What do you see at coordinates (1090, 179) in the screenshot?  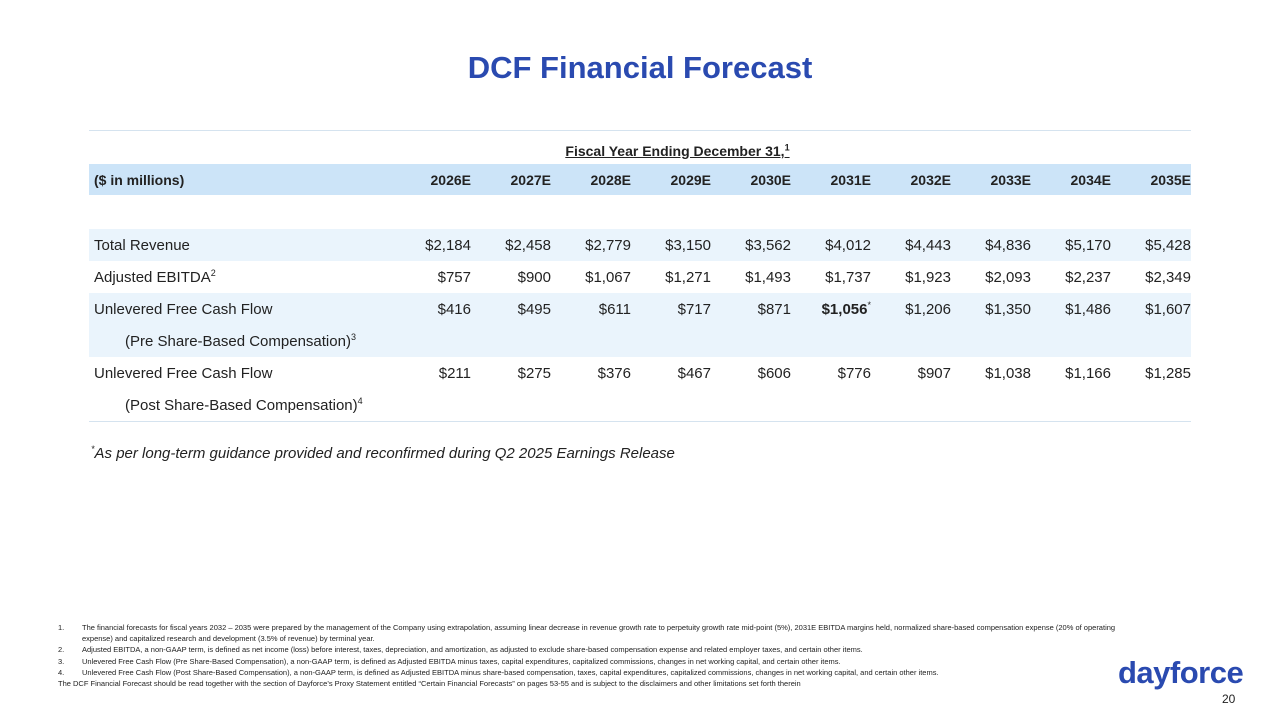 I see `year-header: 2034E` at bounding box center [1090, 179].